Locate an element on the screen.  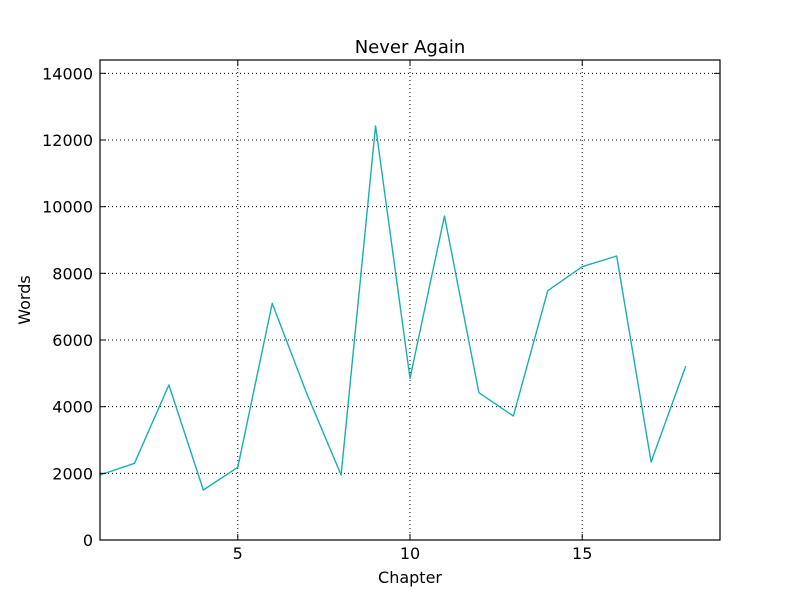
chart-title: Never Again is located at coordinates (410, 47).